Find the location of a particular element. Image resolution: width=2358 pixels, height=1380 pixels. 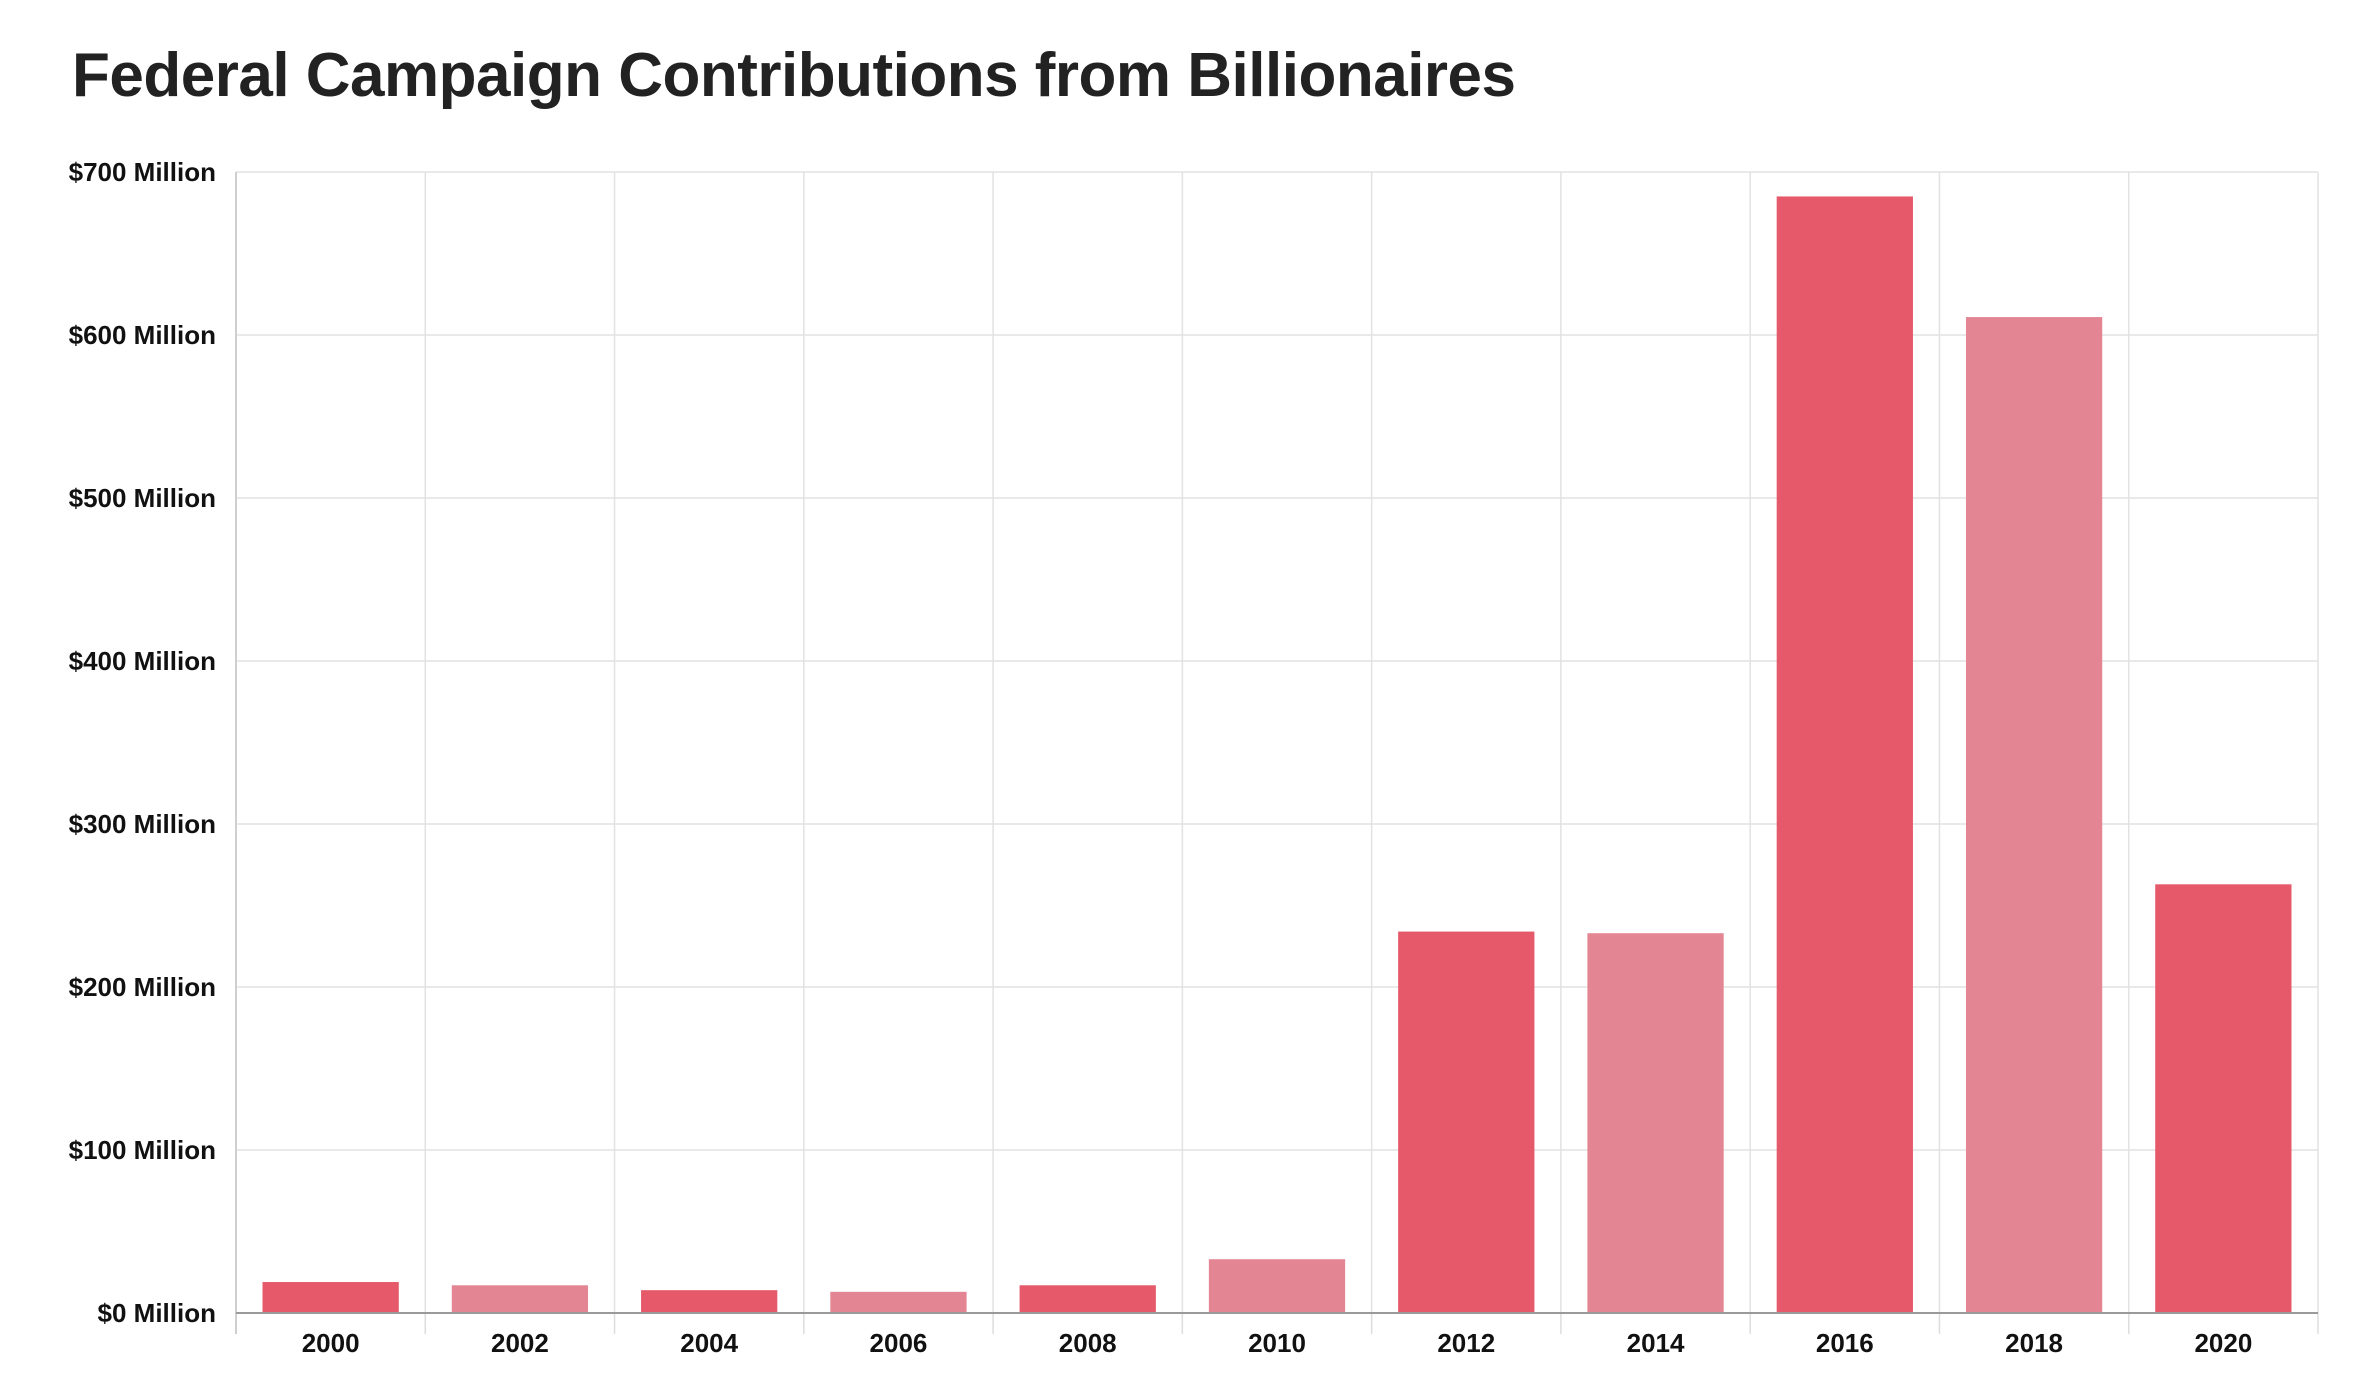

y-tick-label: $0 Million is located at coordinates (157, 1313).